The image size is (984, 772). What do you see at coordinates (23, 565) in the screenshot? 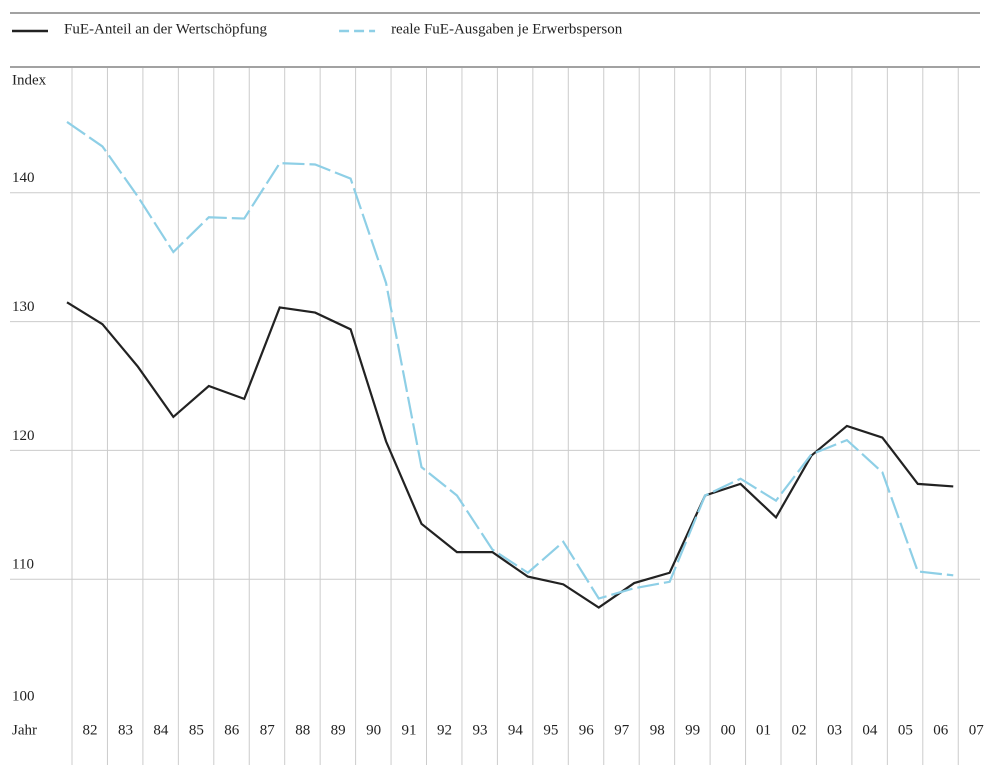
I see `y-tick-label: 110` at bounding box center [23, 565].